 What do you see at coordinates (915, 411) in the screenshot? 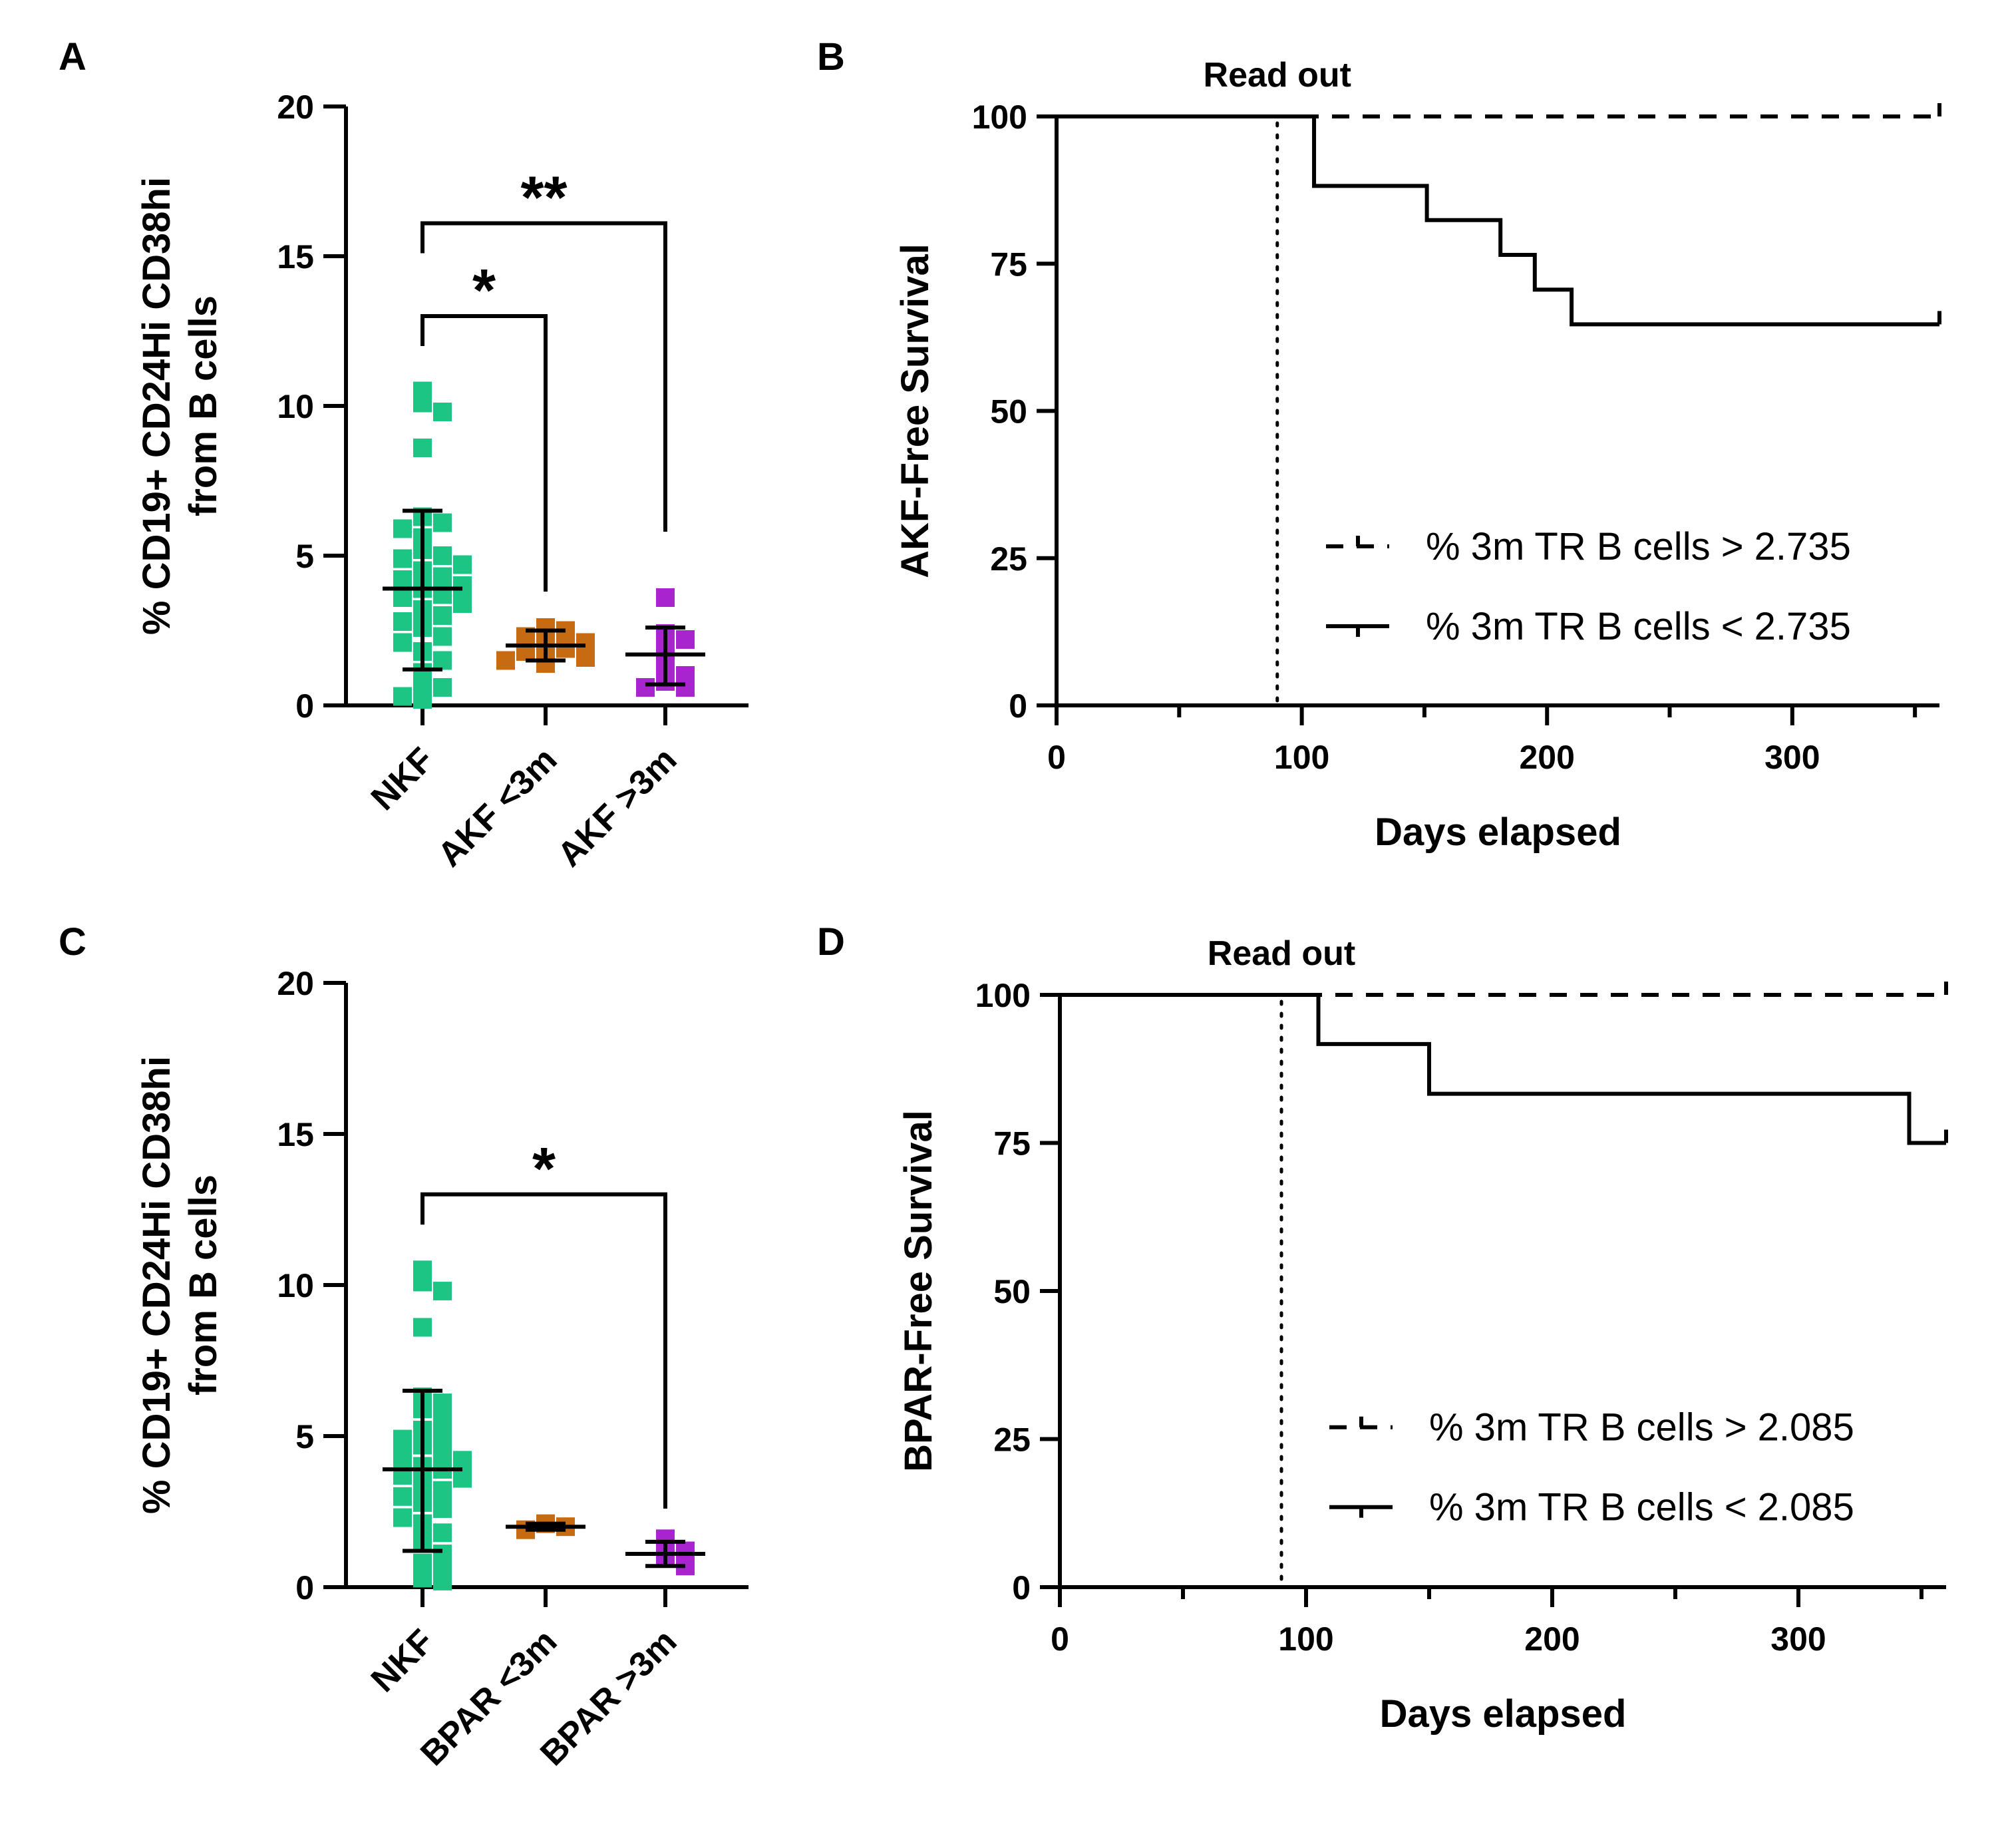
I see `y-axis-title: AKF-Free Survival` at bounding box center [915, 411].